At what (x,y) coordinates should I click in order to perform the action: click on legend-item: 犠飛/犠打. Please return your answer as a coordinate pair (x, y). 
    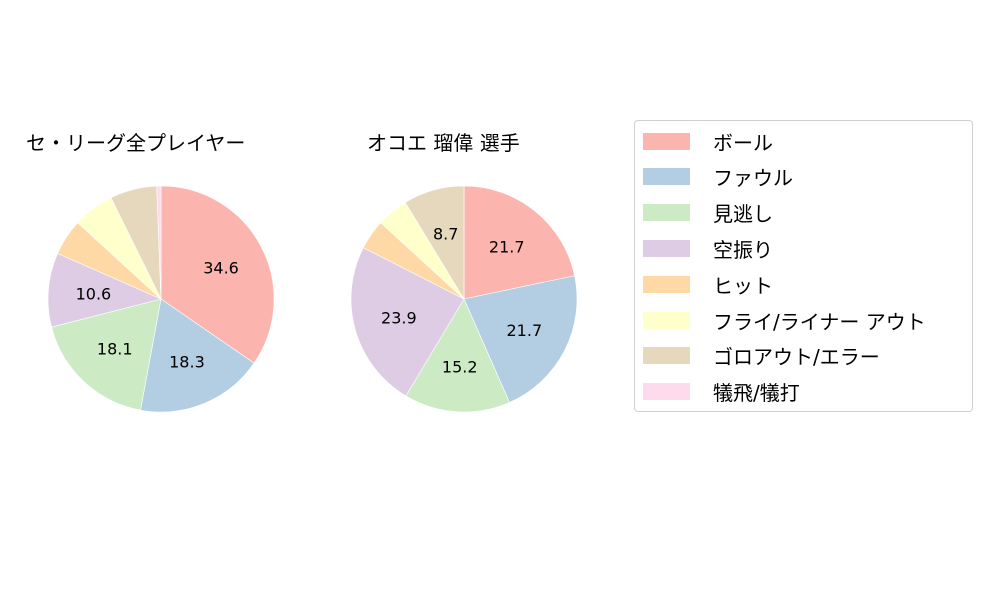
    Looking at the image, I should click on (721, 393).